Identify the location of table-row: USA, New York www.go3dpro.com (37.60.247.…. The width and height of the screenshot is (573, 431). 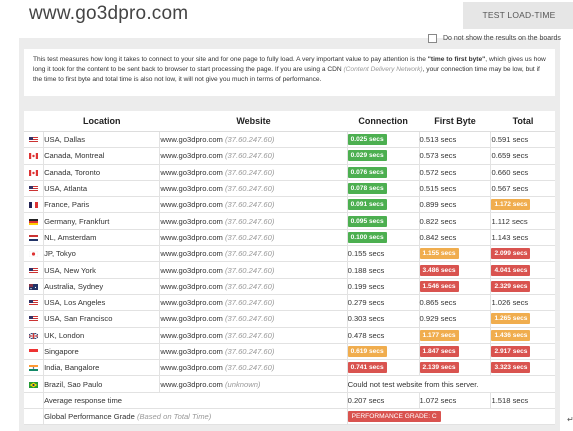
(289, 270).